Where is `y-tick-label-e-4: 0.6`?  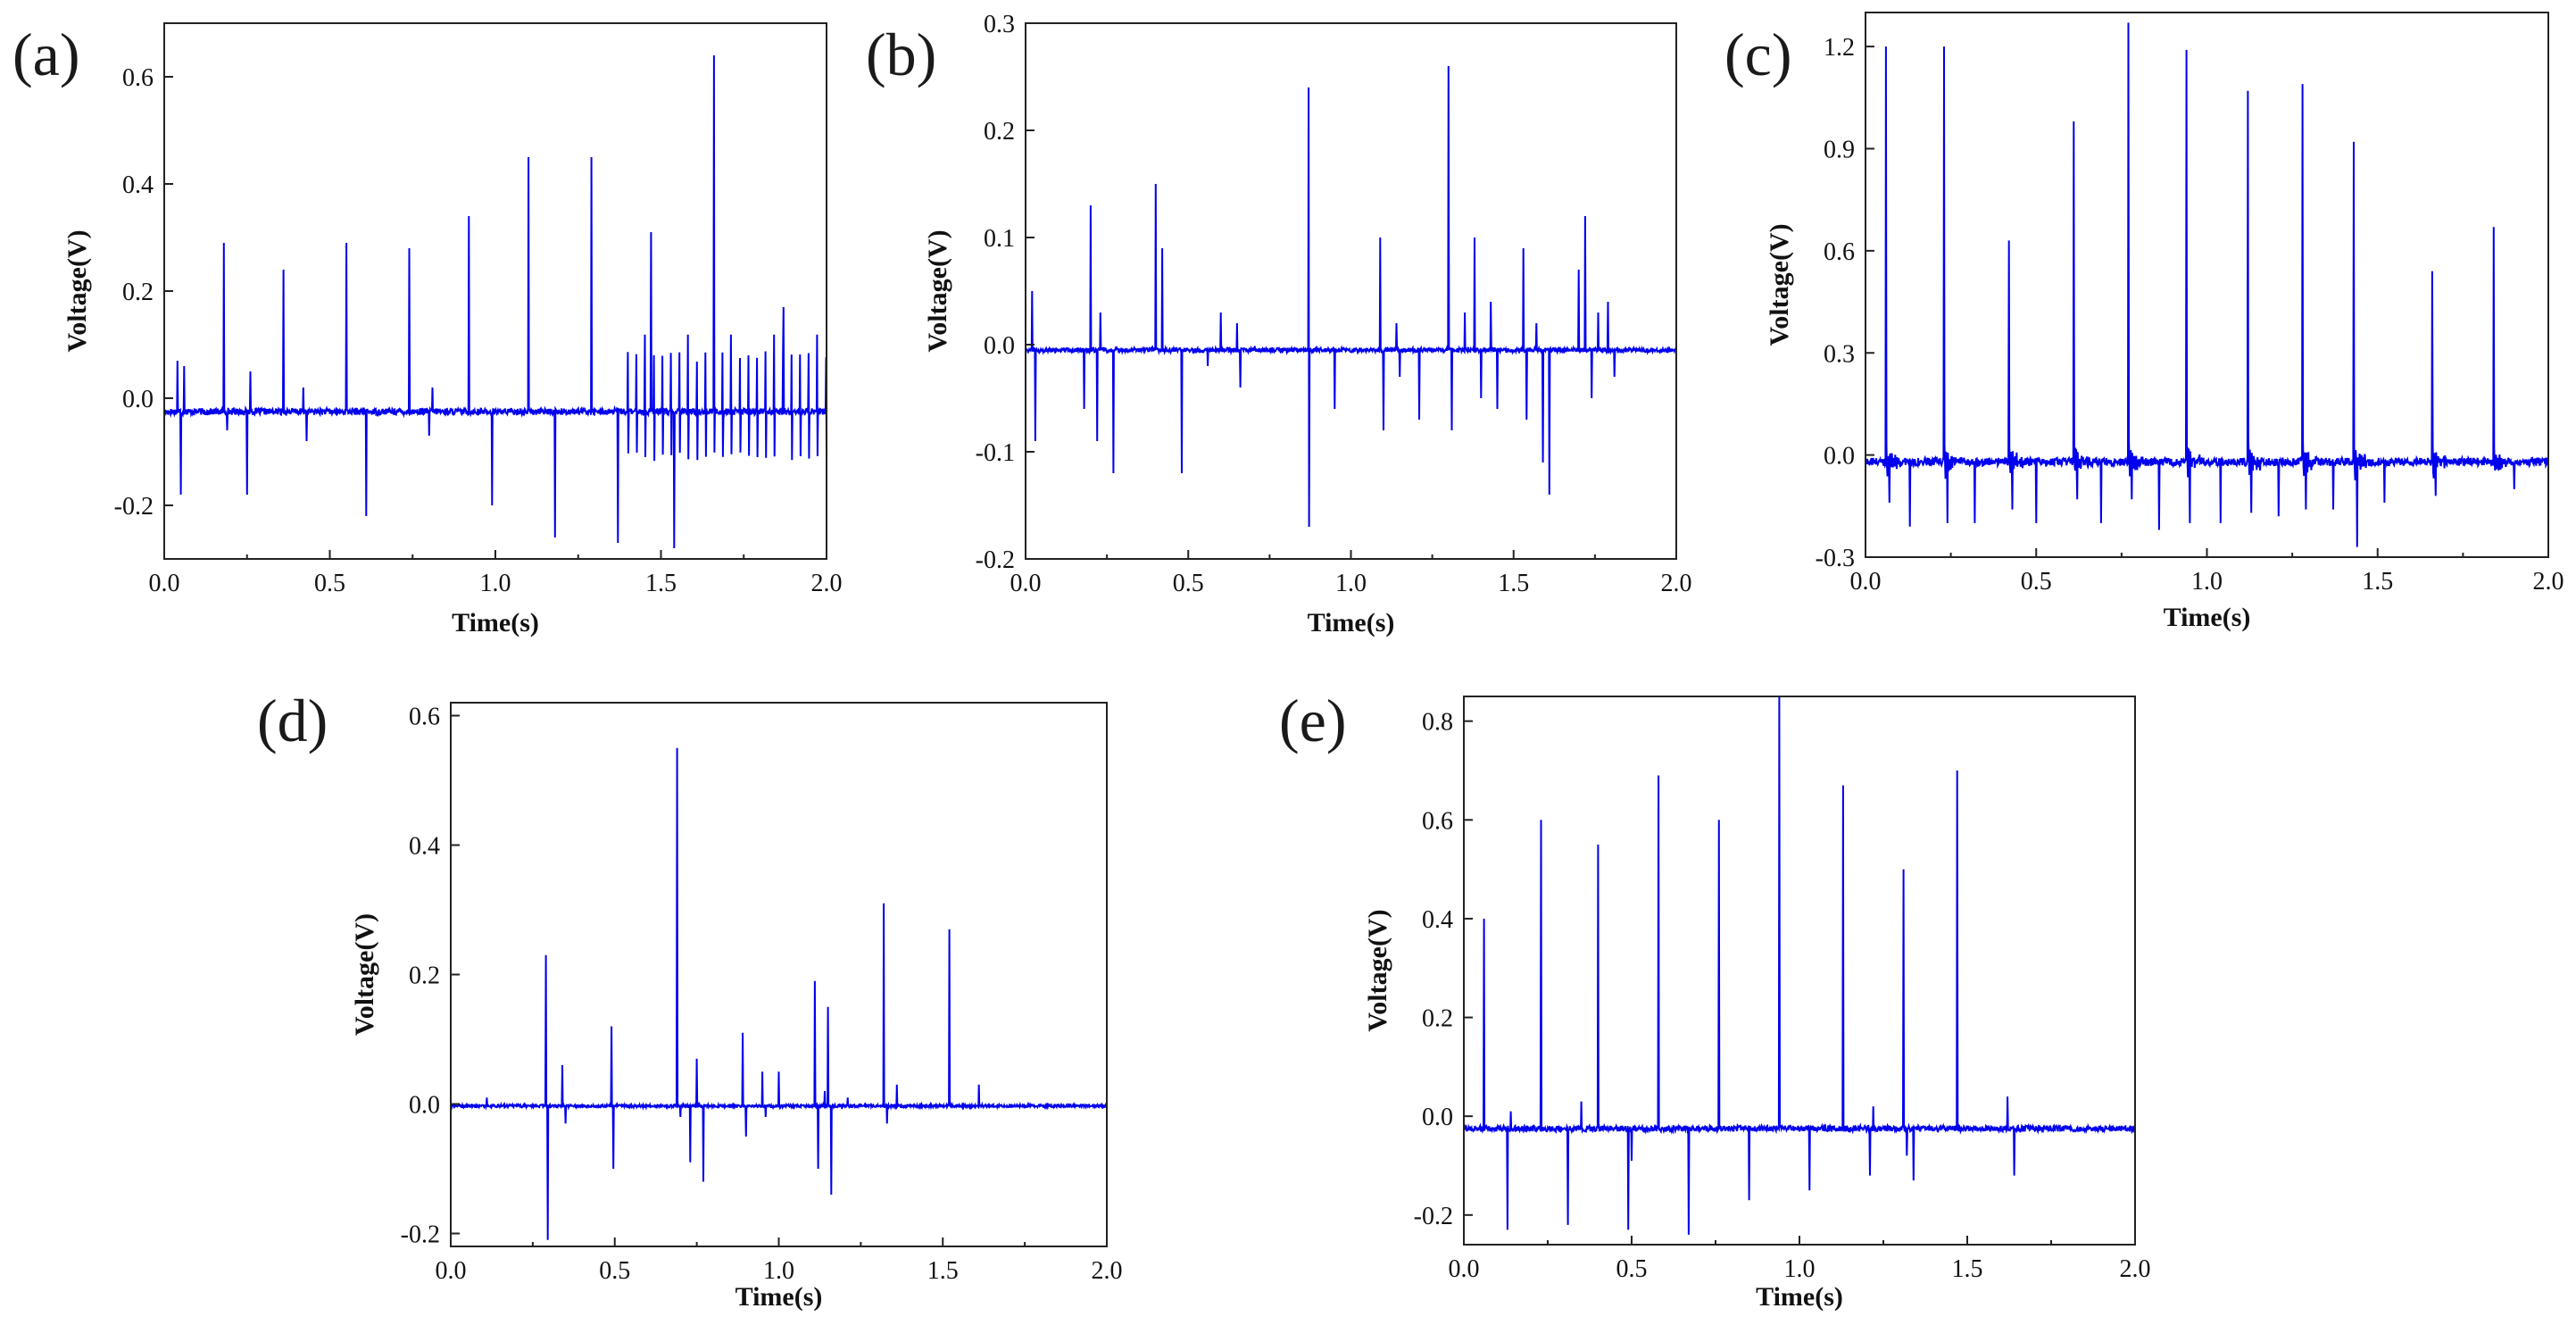 y-tick-label-e-4: 0.6 is located at coordinates (1438, 821).